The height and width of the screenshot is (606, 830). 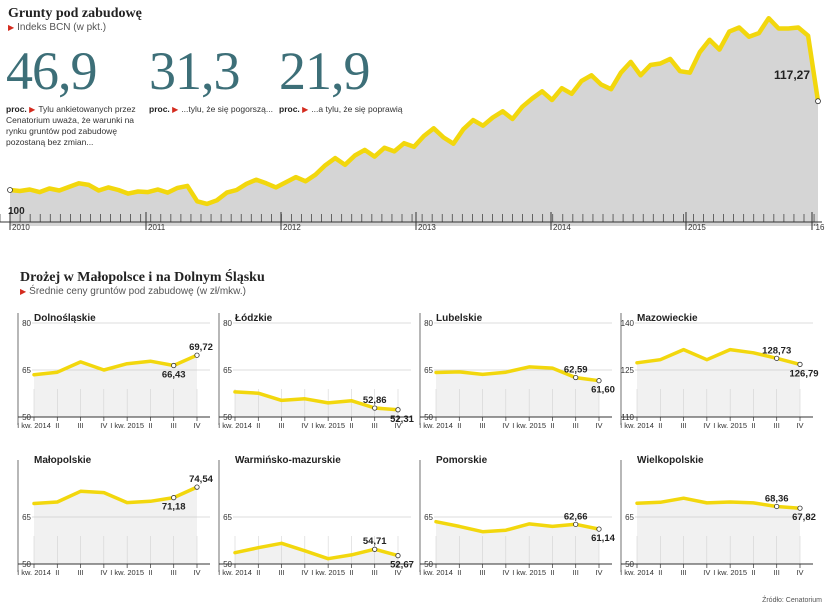 What do you see at coordinates (603, 538) in the screenshot?
I see `data-label: 61,14` at bounding box center [603, 538].